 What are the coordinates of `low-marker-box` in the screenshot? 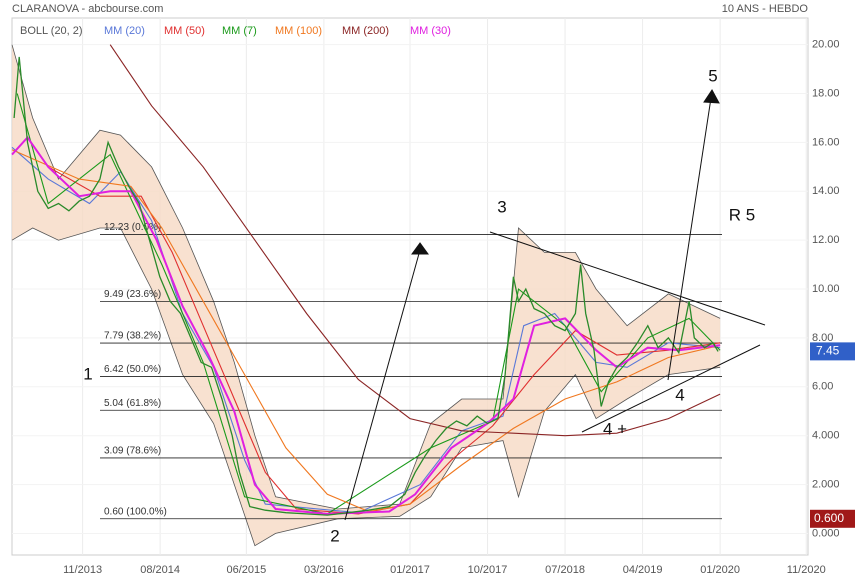 It's located at (832, 518).